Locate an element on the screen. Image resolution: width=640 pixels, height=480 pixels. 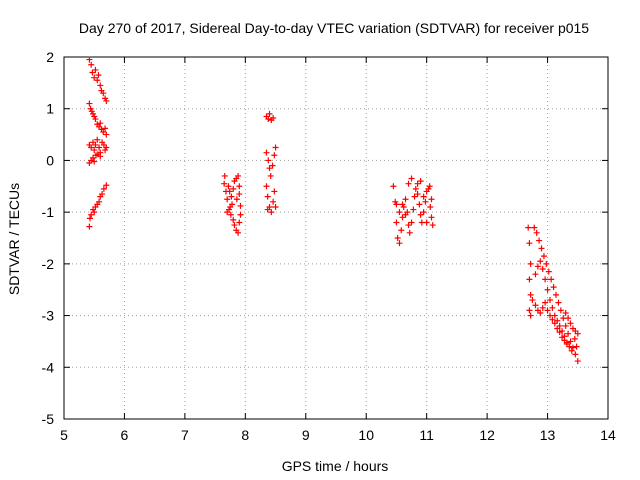
y-tick-label: 2 is located at coordinates (50, 57).